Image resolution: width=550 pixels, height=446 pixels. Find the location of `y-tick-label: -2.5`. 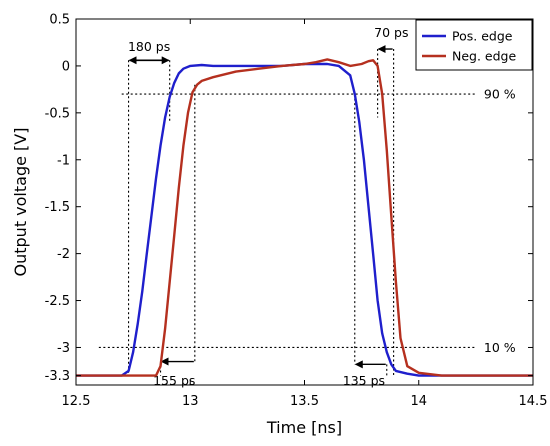

y-tick-label: -2.5 is located at coordinates (57, 301).